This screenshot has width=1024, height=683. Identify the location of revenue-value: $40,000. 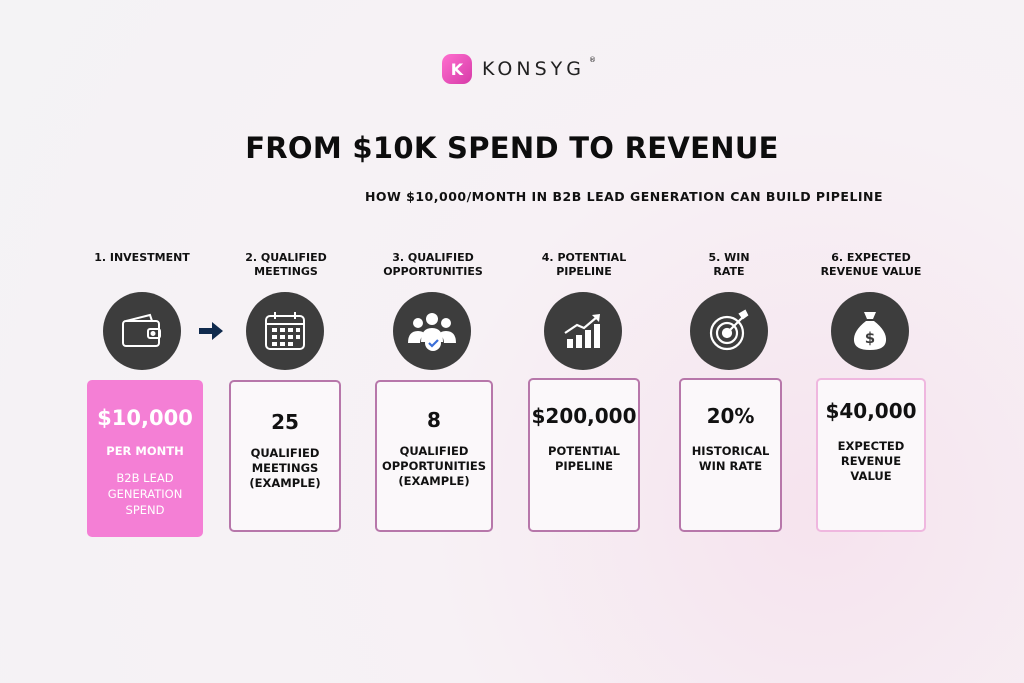
(871, 411).